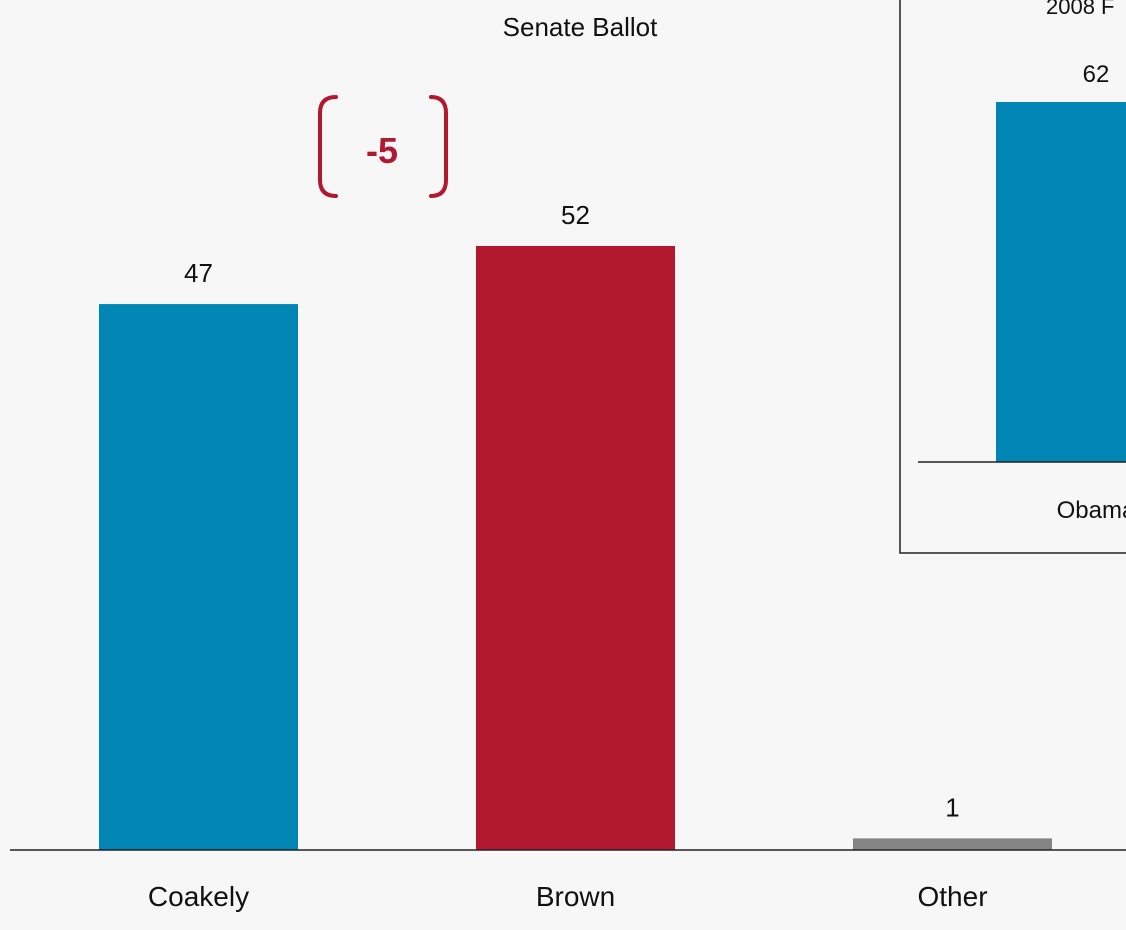 The width and height of the screenshot is (1126, 930). I want to click on chart-title: Senate Ballot, so click(580, 27).